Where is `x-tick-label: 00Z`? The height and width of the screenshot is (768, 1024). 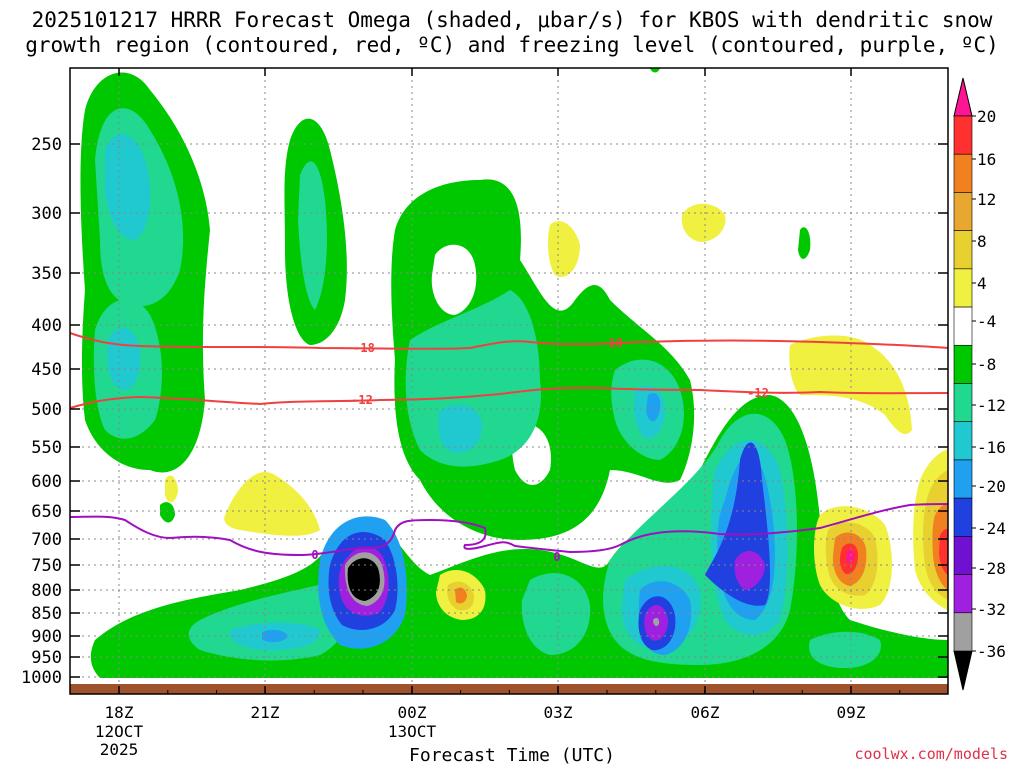
x-tick-label: 00Z is located at coordinates (412, 712).